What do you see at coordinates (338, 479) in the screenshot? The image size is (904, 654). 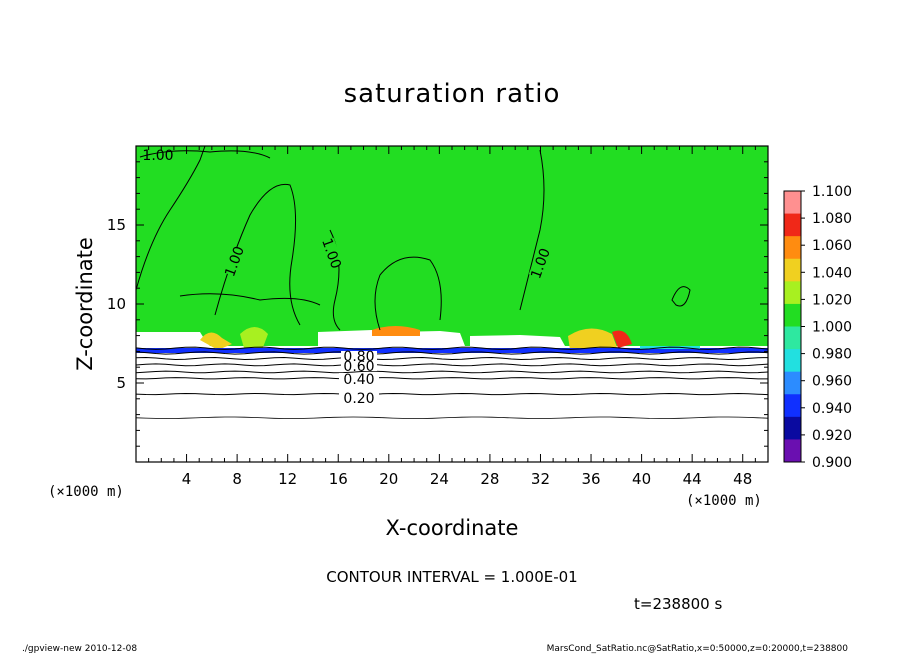 I see `x-tick-label: 16` at bounding box center [338, 479].